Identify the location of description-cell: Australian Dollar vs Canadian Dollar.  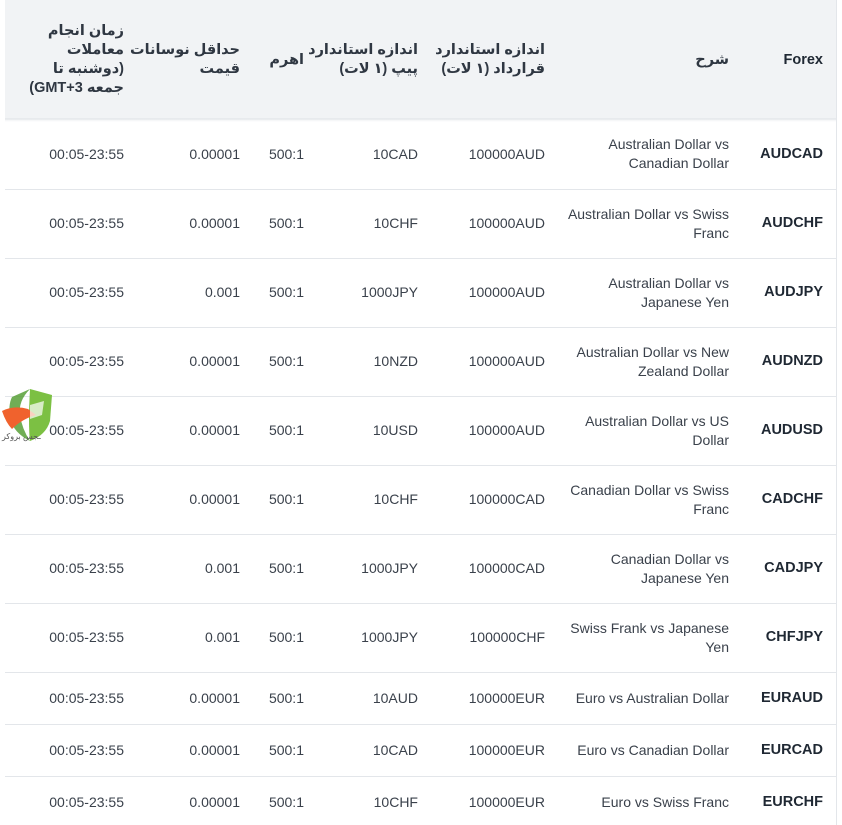
(668, 154).